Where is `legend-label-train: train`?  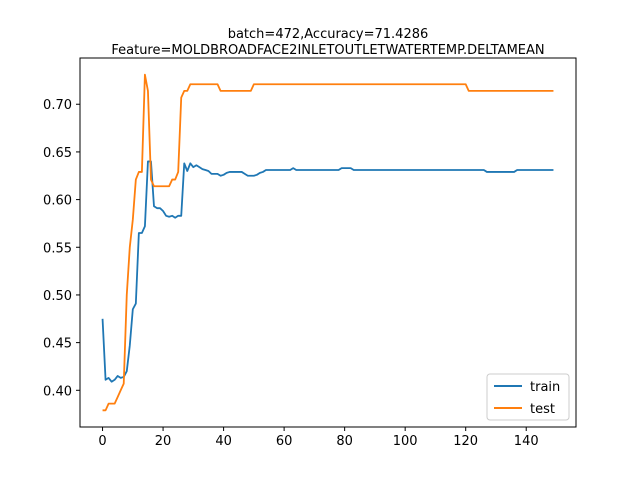
legend-label-train: train is located at coordinates (545, 387).